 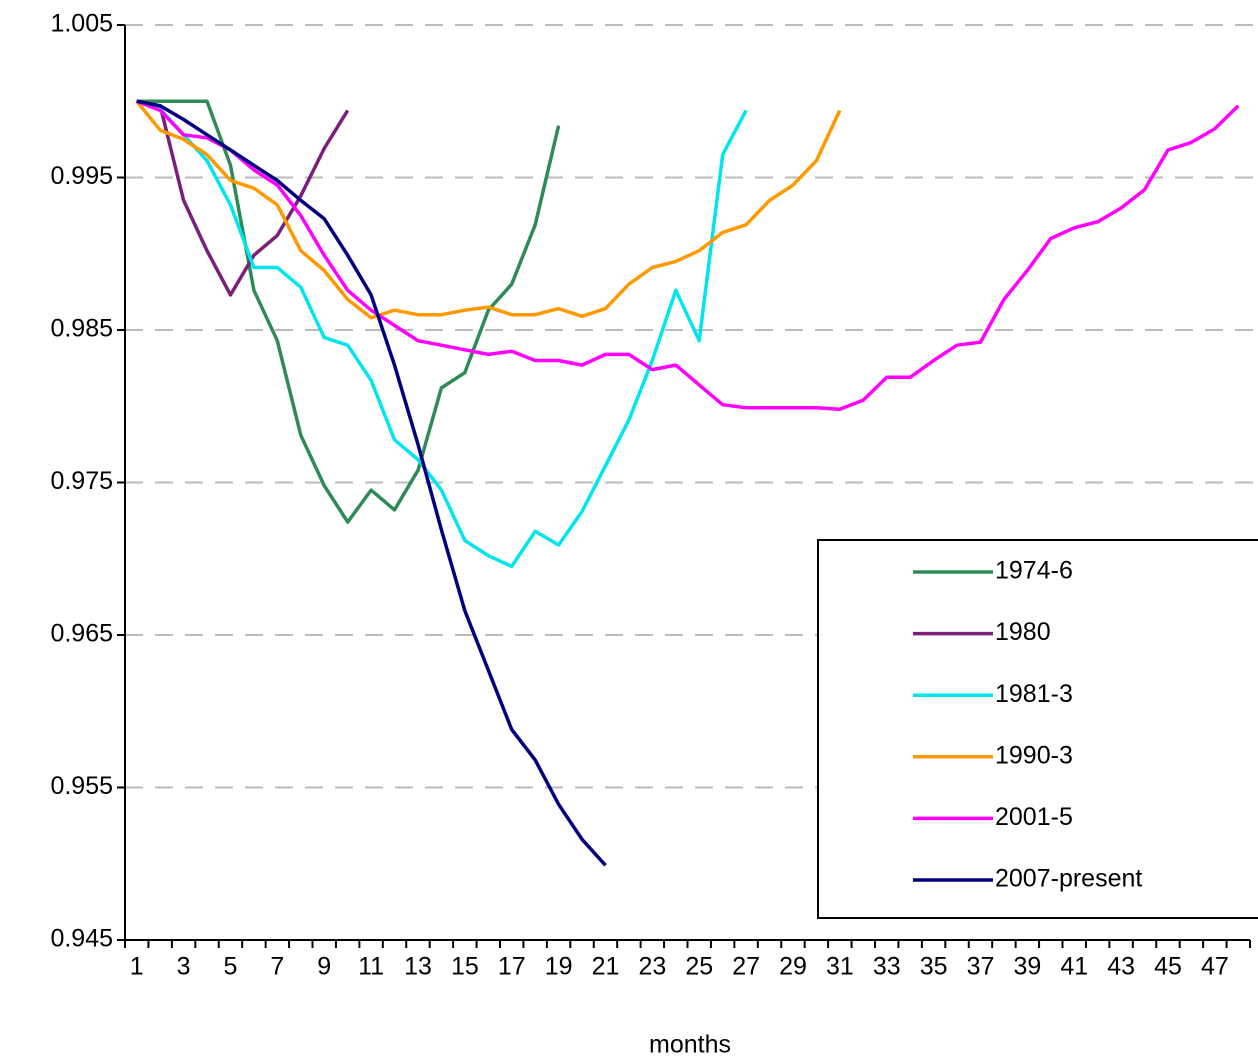 What do you see at coordinates (559, 967) in the screenshot?
I see `x-tick-label: 19` at bounding box center [559, 967].